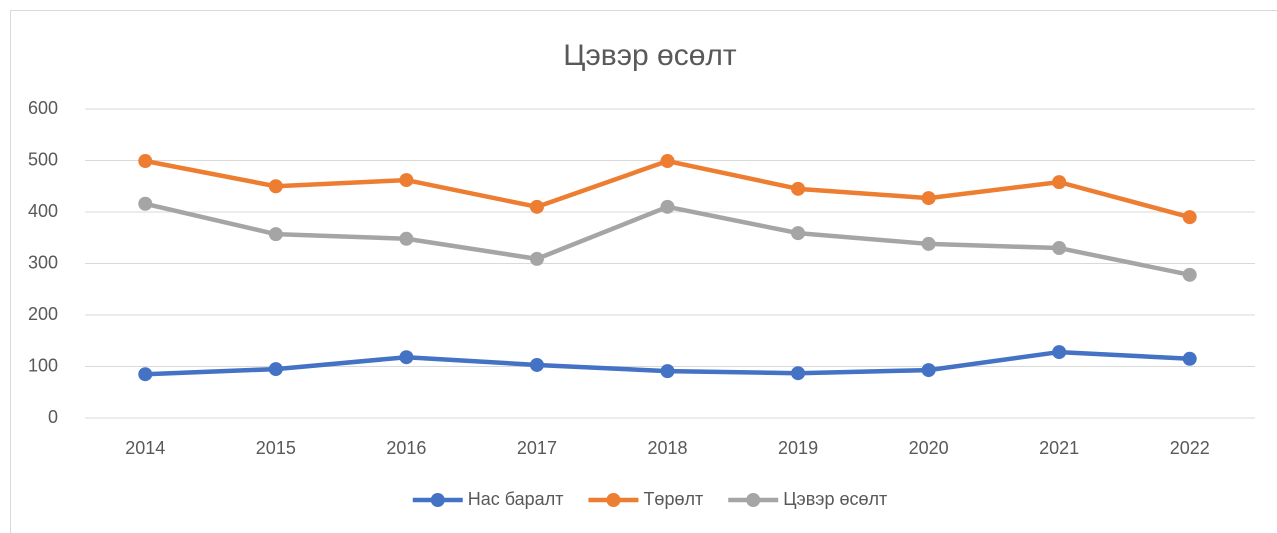 The width and height of the screenshot is (1277, 533). I want to click on x-tick-label: 2022, so click(1190, 448).